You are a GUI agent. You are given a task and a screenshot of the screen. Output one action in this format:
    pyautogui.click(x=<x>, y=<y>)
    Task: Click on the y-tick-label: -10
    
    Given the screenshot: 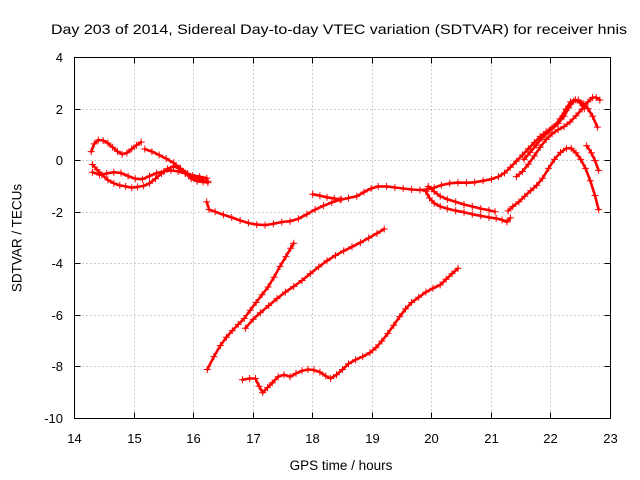 What is the action you would take?
    pyautogui.click(x=53, y=418)
    